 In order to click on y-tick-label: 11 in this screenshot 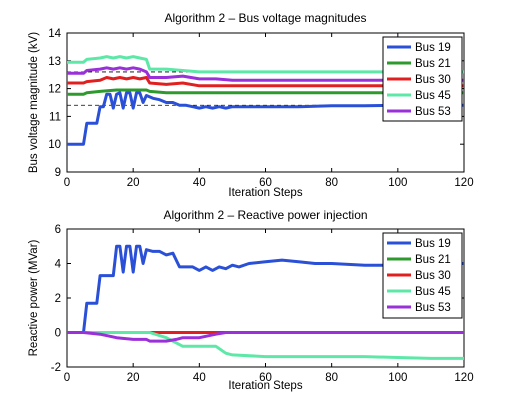, I will do `click(55, 117)`.